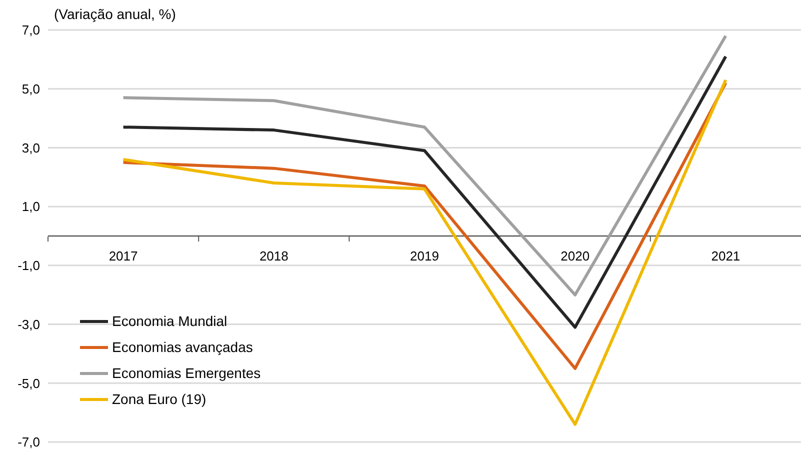 This screenshot has height=450, width=801. Describe the element at coordinates (725, 256) in the screenshot. I see `x-tick-label: 2021` at that location.